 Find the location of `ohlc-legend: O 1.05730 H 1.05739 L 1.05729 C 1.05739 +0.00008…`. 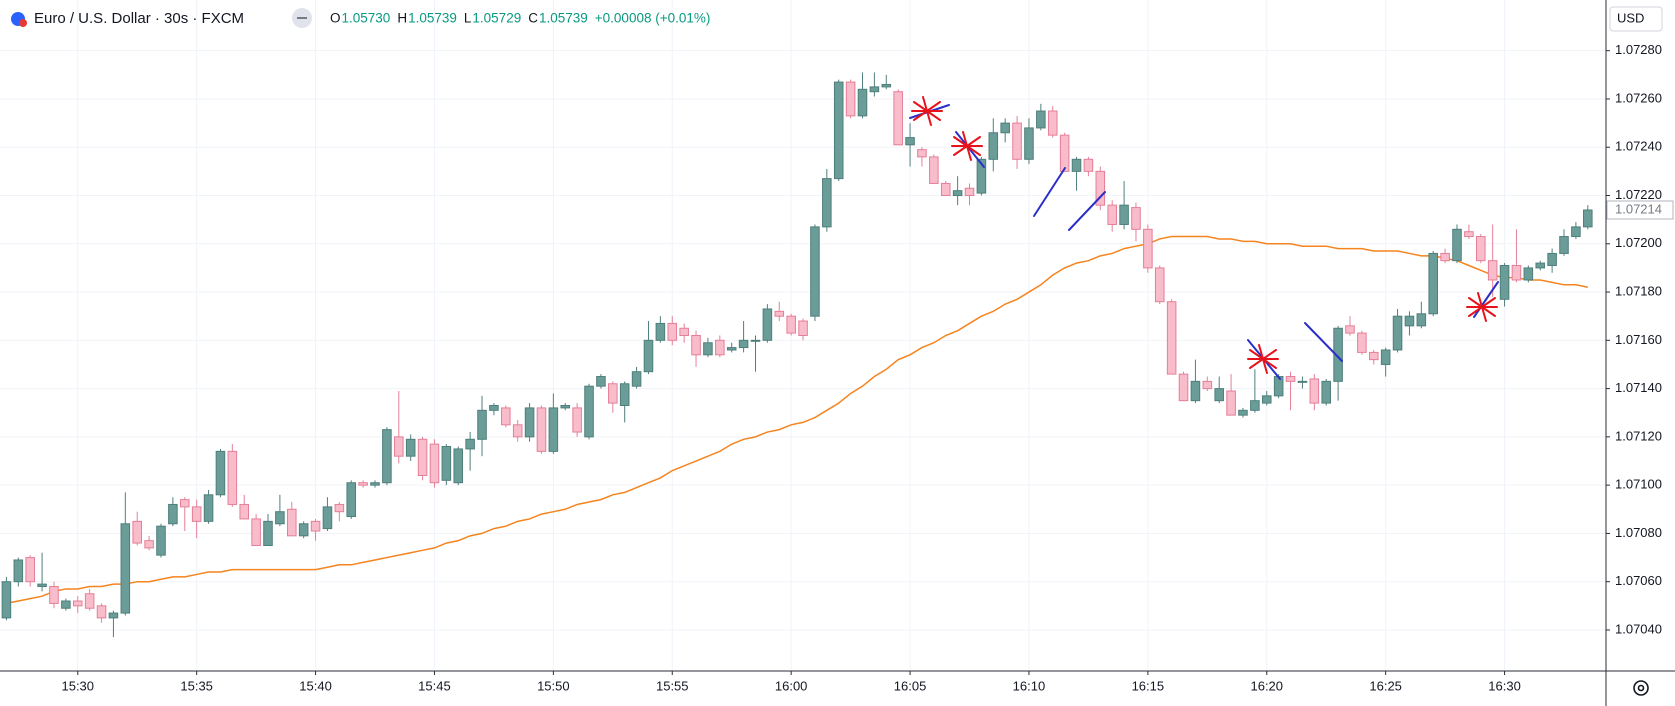

ohlc-legend: O 1.05730 H 1.05739 L 1.05729 C 1.05739 +0.00008… is located at coordinates (520, 18).